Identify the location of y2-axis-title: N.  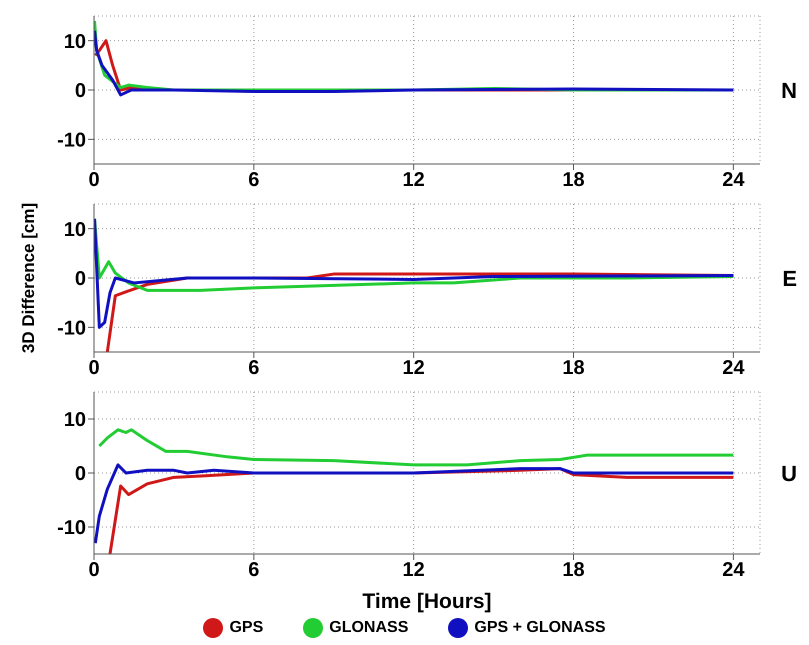
(789, 90).